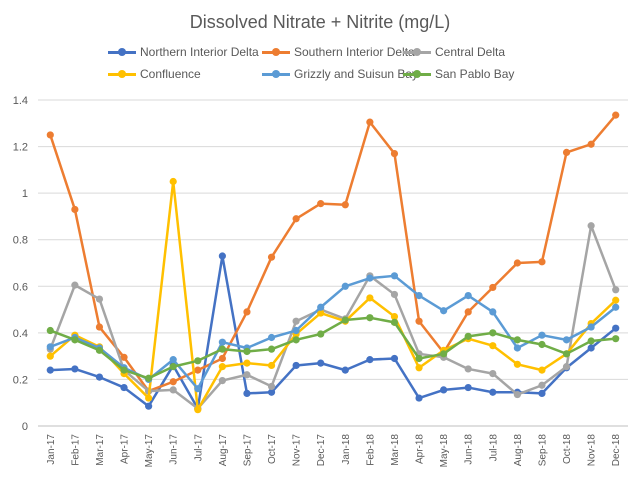 Image resolution: width=640 pixels, height=480 pixels. I want to click on x-tick-label: Oct-18, so click(567, 449).